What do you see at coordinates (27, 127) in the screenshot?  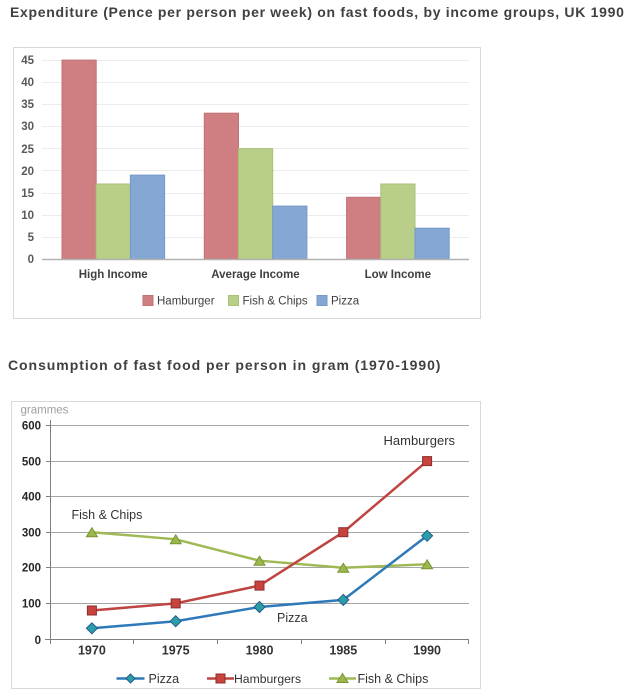 I see `svg-text: 30` at bounding box center [27, 127].